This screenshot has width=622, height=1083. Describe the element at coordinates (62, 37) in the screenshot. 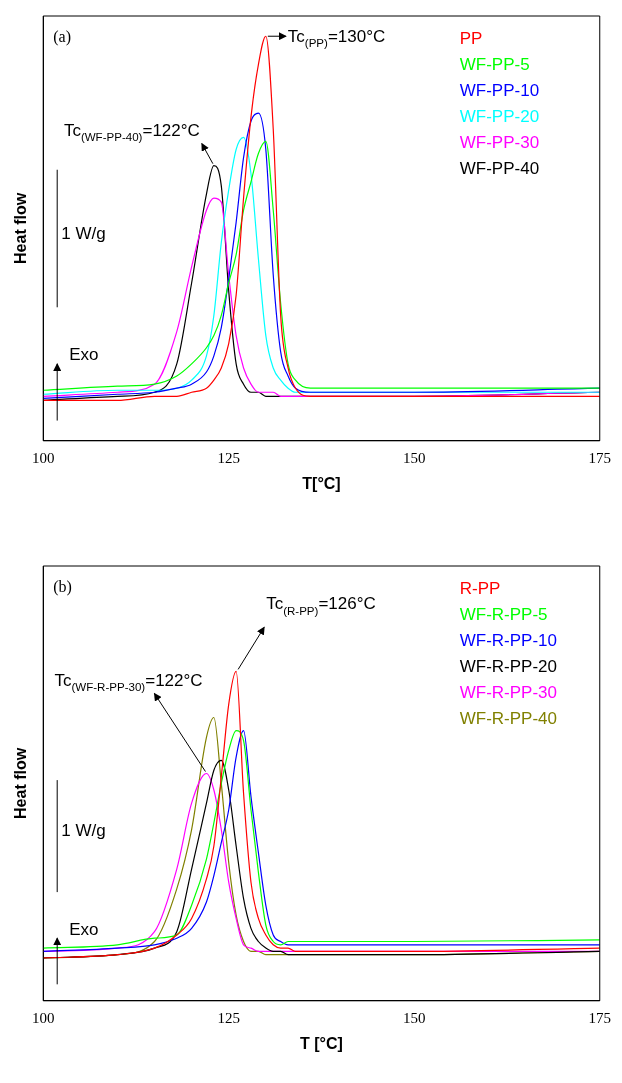

I see `annotation: (a)` at that location.